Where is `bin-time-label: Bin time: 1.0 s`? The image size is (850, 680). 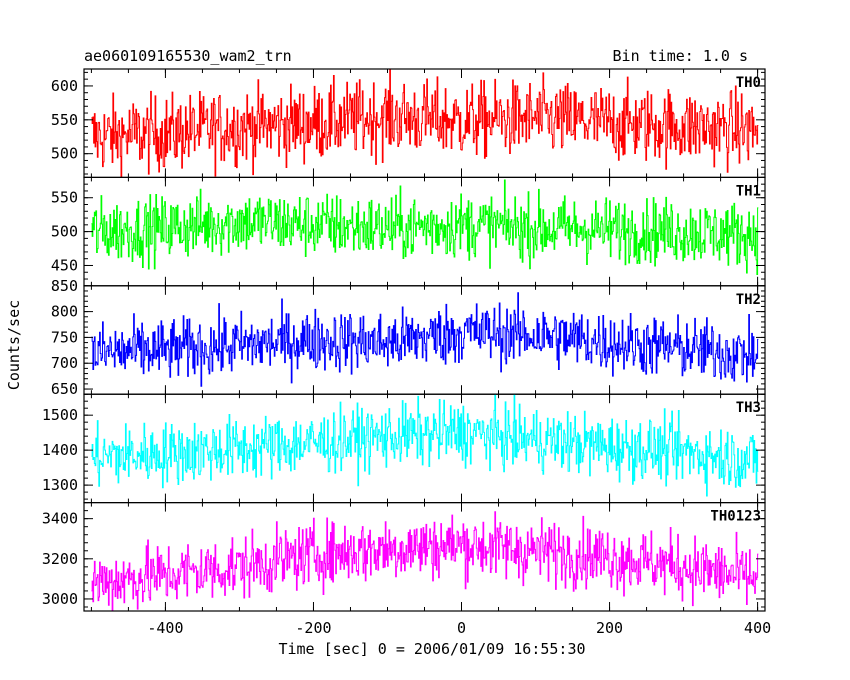 bin-time-label: Bin time: 1.0 s is located at coordinates (680, 56).